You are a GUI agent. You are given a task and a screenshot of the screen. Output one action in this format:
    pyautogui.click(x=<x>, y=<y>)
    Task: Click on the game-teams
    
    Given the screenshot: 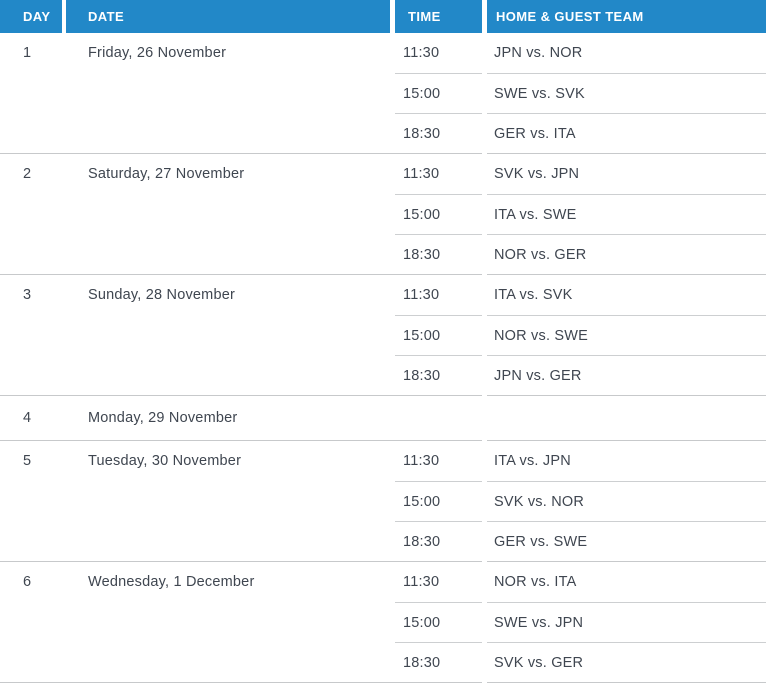 What is the action you would take?
    pyautogui.click(x=626, y=418)
    